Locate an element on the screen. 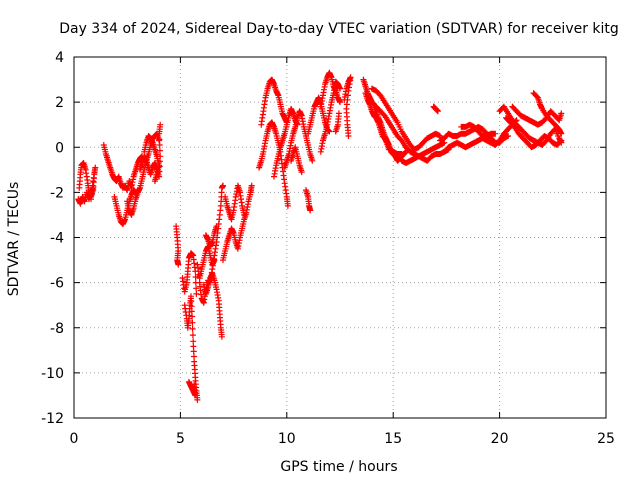  y-tick-label: -2 is located at coordinates (57, 193).